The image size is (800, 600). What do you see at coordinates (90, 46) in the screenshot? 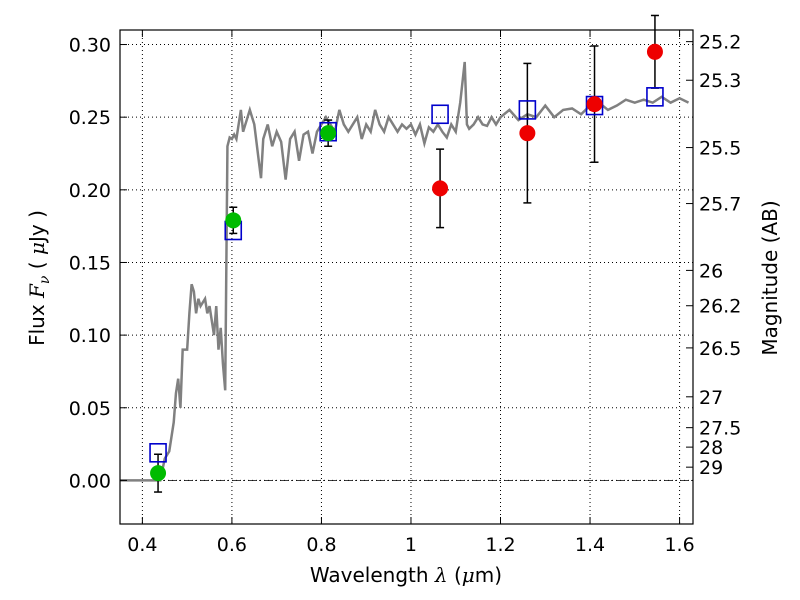
I see `y-tick-label: 0.30` at bounding box center [90, 46].